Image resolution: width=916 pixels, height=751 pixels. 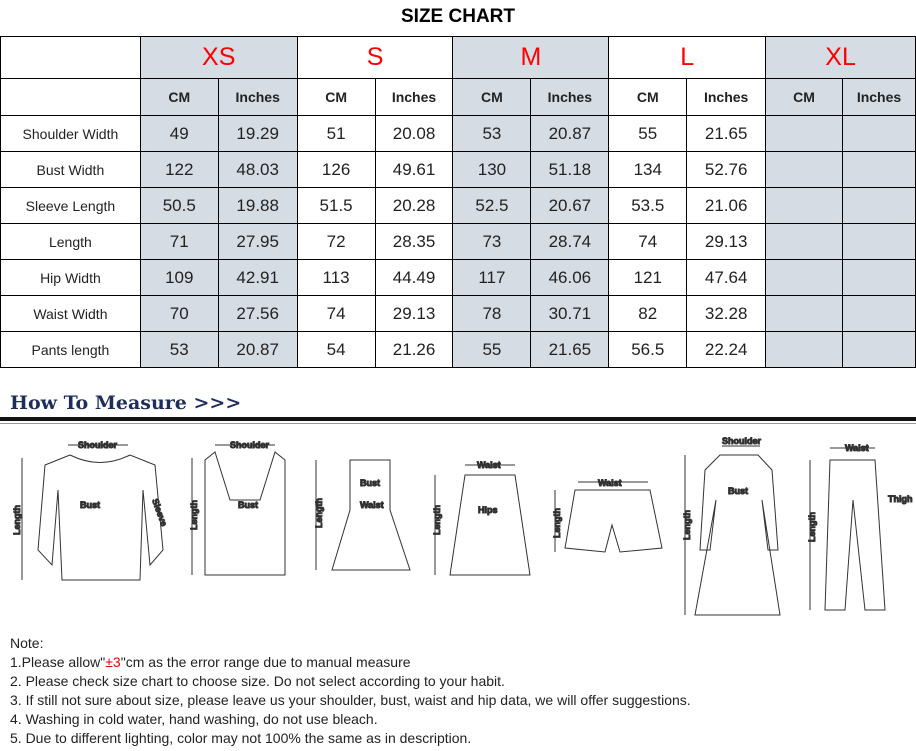 I want to click on table-row: Waist Width 70 27.56 74 29.13 78 30.71 82 32.28, so click(x=458, y=313).